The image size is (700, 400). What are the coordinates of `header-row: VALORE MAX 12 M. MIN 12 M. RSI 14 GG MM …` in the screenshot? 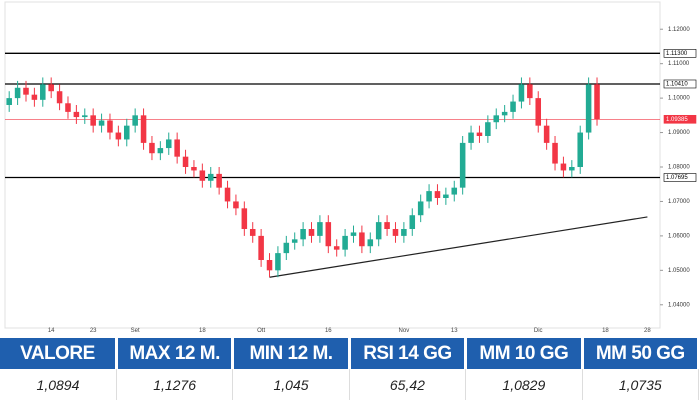 It's located at (350, 353).